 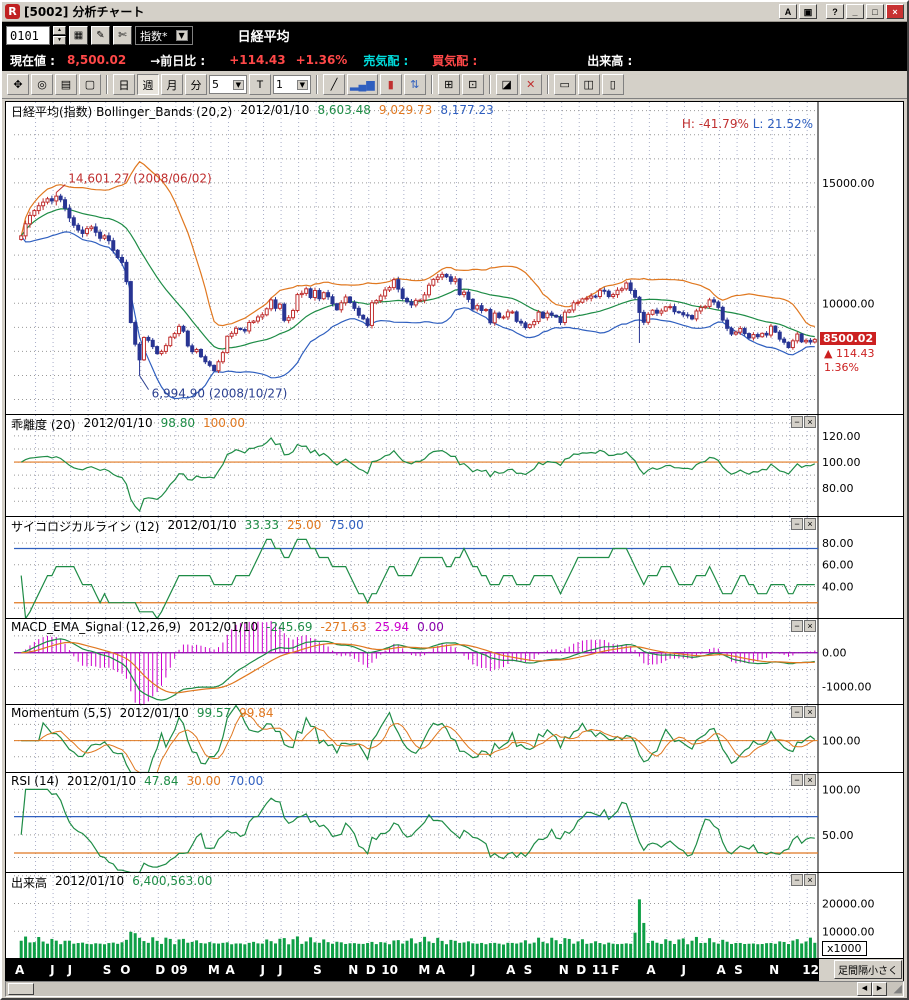 What do you see at coordinates (196, 84) in the screenshot?
I see `period-minute-button: 分` at bounding box center [196, 84].